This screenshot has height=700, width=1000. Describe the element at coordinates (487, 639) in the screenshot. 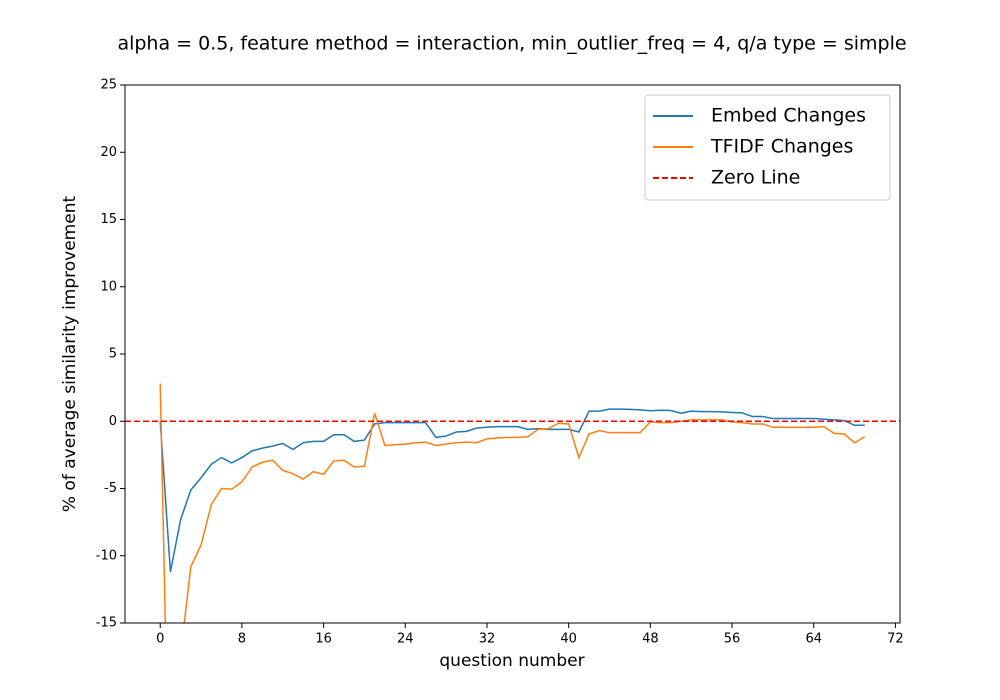

I see `x-tick-label: 32` at that location.